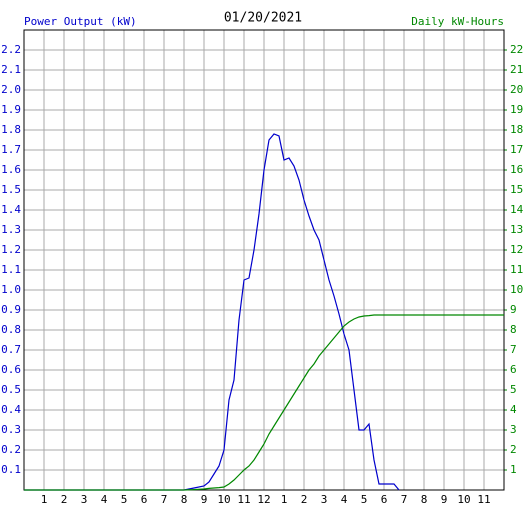  I want to click on y-tick-label: 1.1, so click(11, 269).